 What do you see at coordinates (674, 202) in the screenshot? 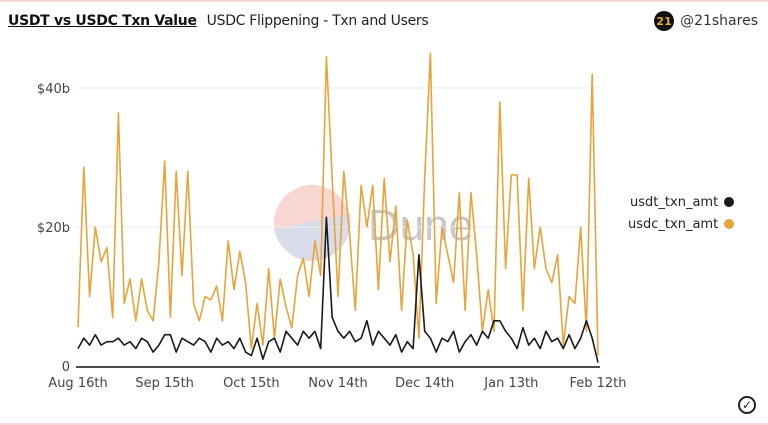
I see `legend-label: usdt_txn_amt` at bounding box center [674, 202].